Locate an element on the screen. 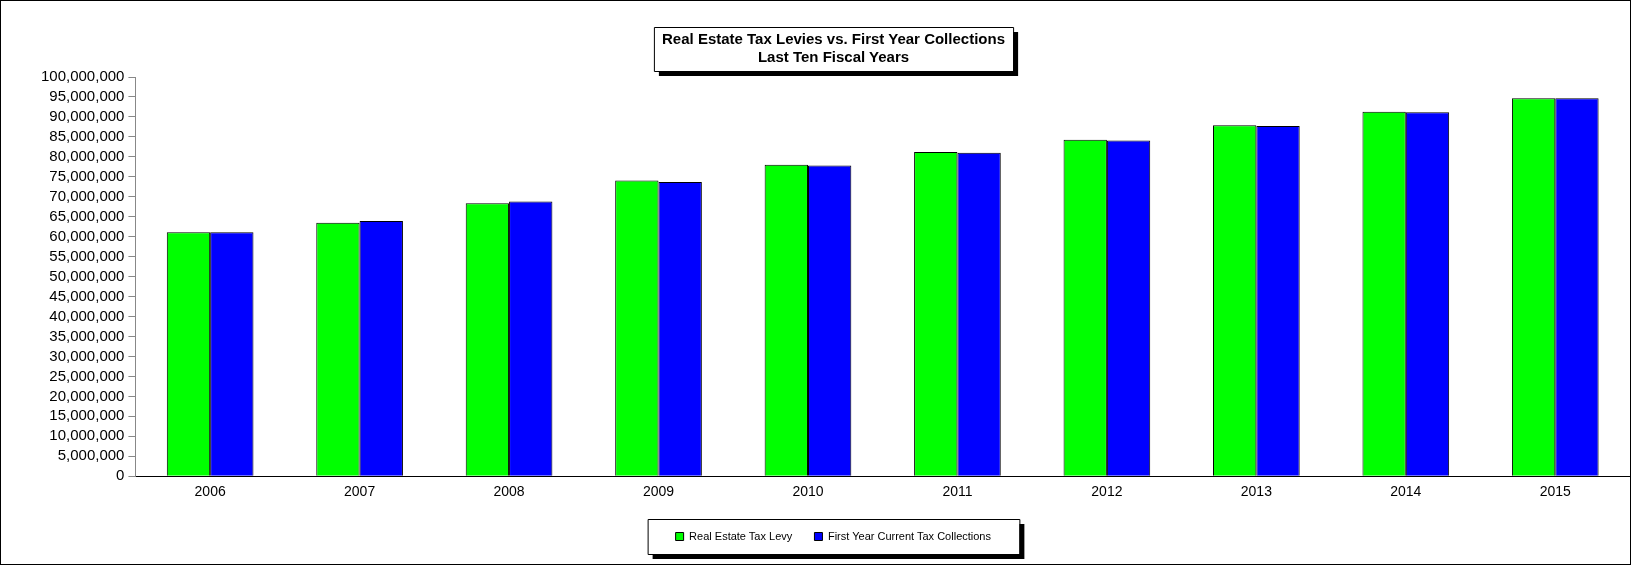 Image resolution: width=1631 pixels, height=565 pixels. y-tick-label: 30,000,000 is located at coordinates (87, 355).